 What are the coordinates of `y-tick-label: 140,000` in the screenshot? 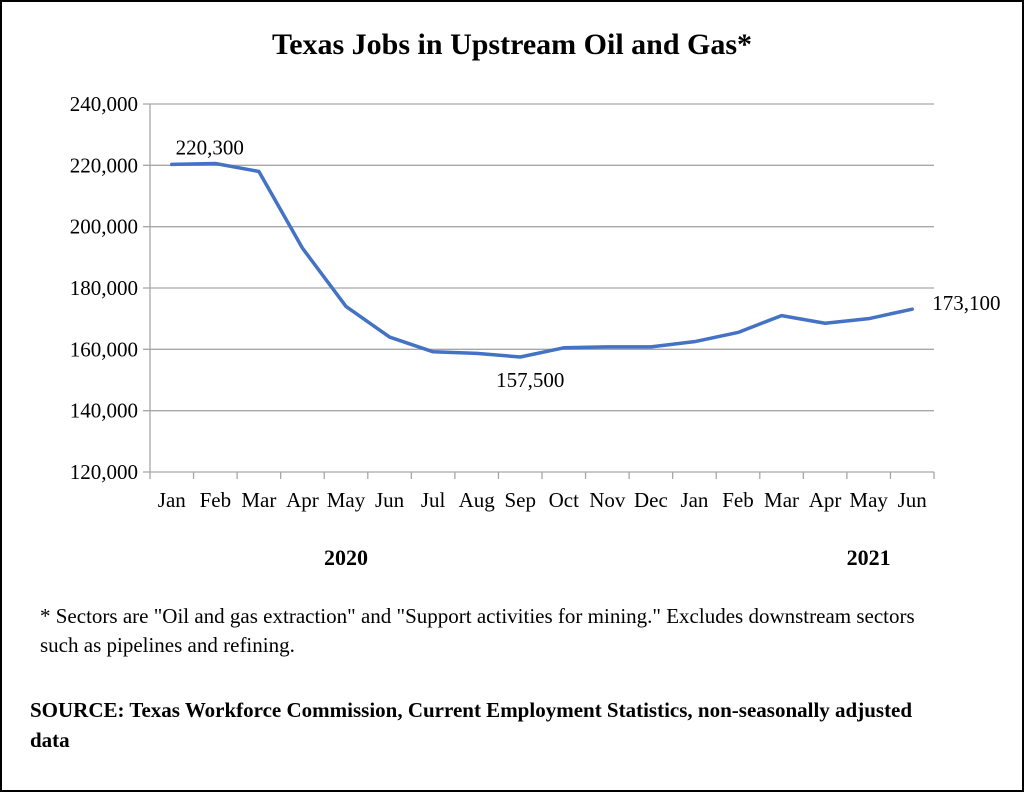 It's located at (104, 411).